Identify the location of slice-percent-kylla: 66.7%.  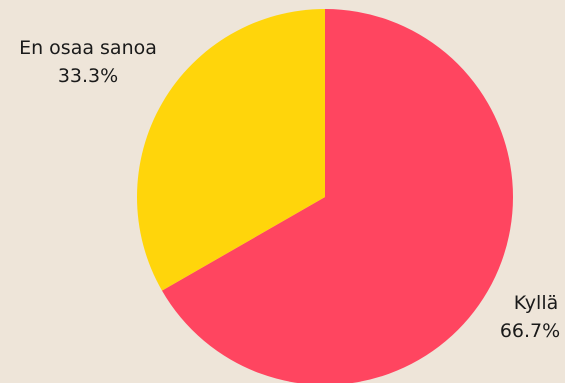
(530, 331).